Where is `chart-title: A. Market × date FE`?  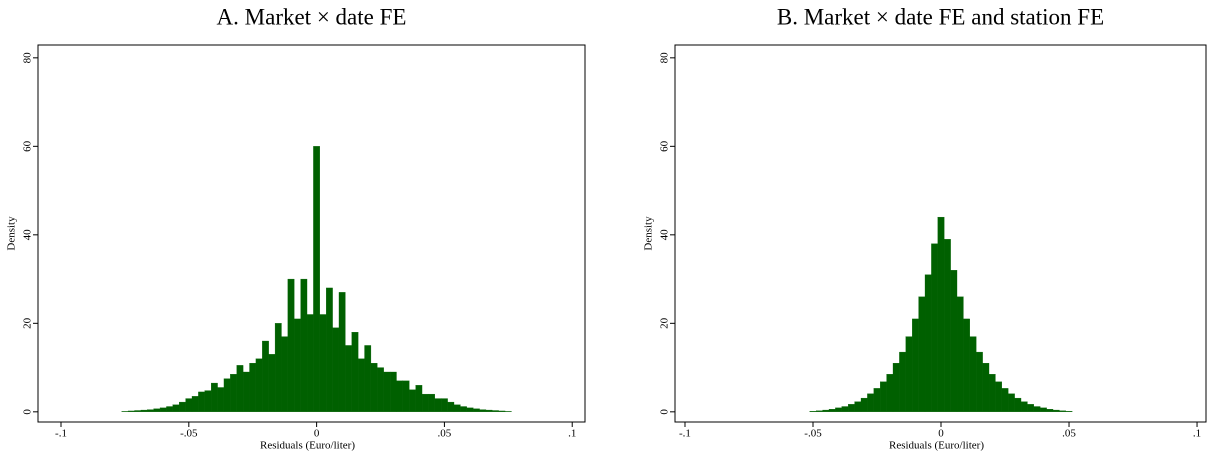
chart-title: A. Market × date FE is located at coordinates (312, 16).